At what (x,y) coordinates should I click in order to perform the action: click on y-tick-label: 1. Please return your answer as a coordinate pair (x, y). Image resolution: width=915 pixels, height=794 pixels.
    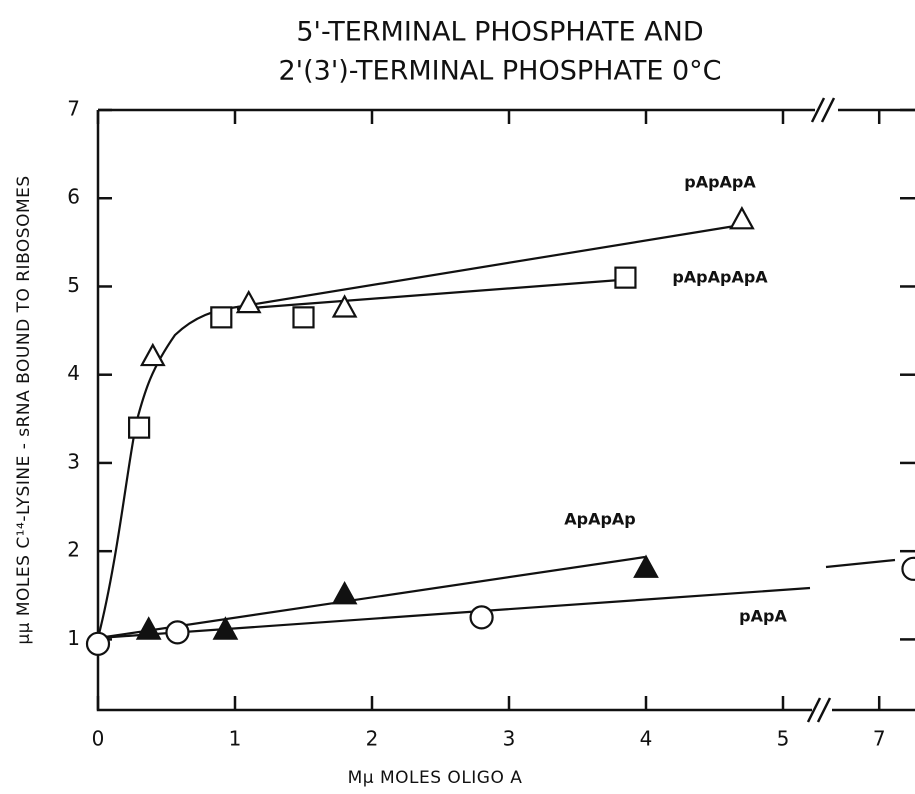
    Looking at the image, I should click on (73, 638).